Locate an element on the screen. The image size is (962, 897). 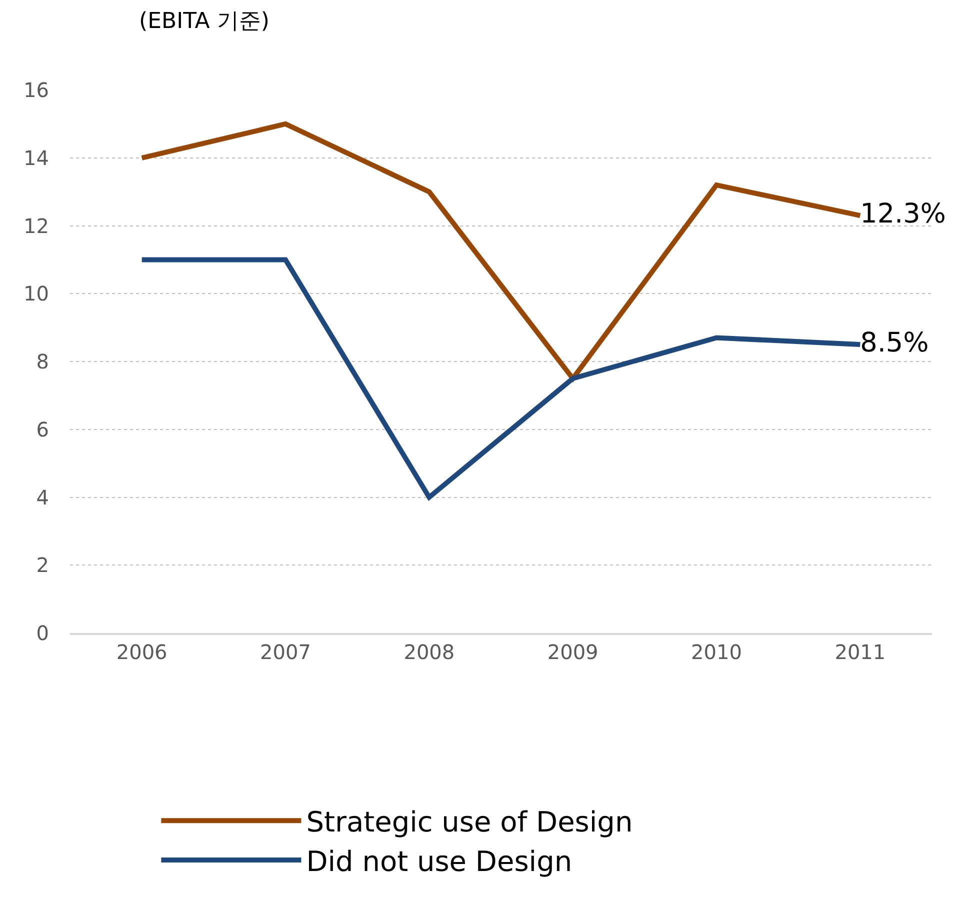
legend-label: Did not use Design is located at coordinates (439, 861).